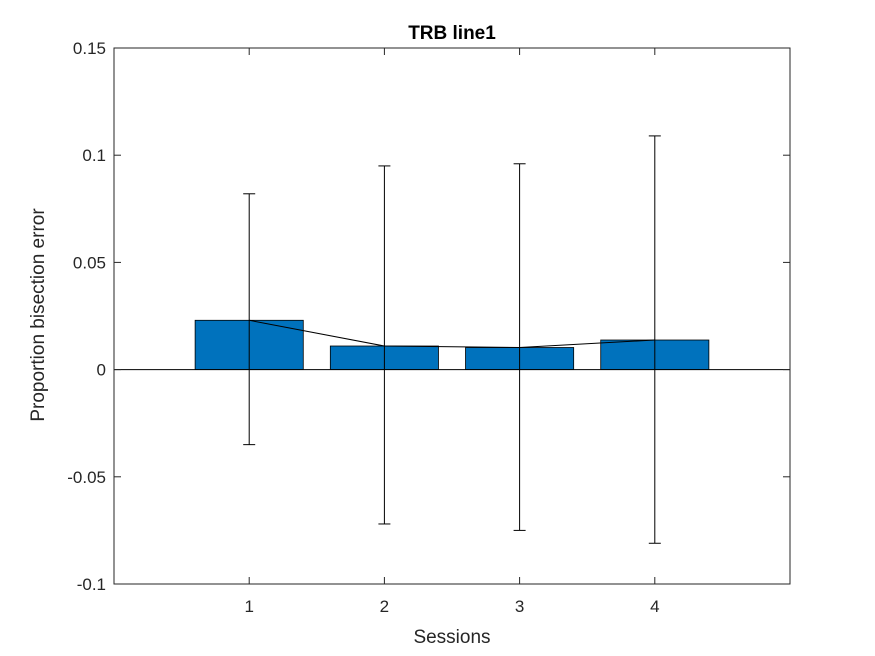 The width and height of the screenshot is (875, 656). Describe the element at coordinates (452, 33) in the screenshot. I see `chart-title: TRB line1` at that location.